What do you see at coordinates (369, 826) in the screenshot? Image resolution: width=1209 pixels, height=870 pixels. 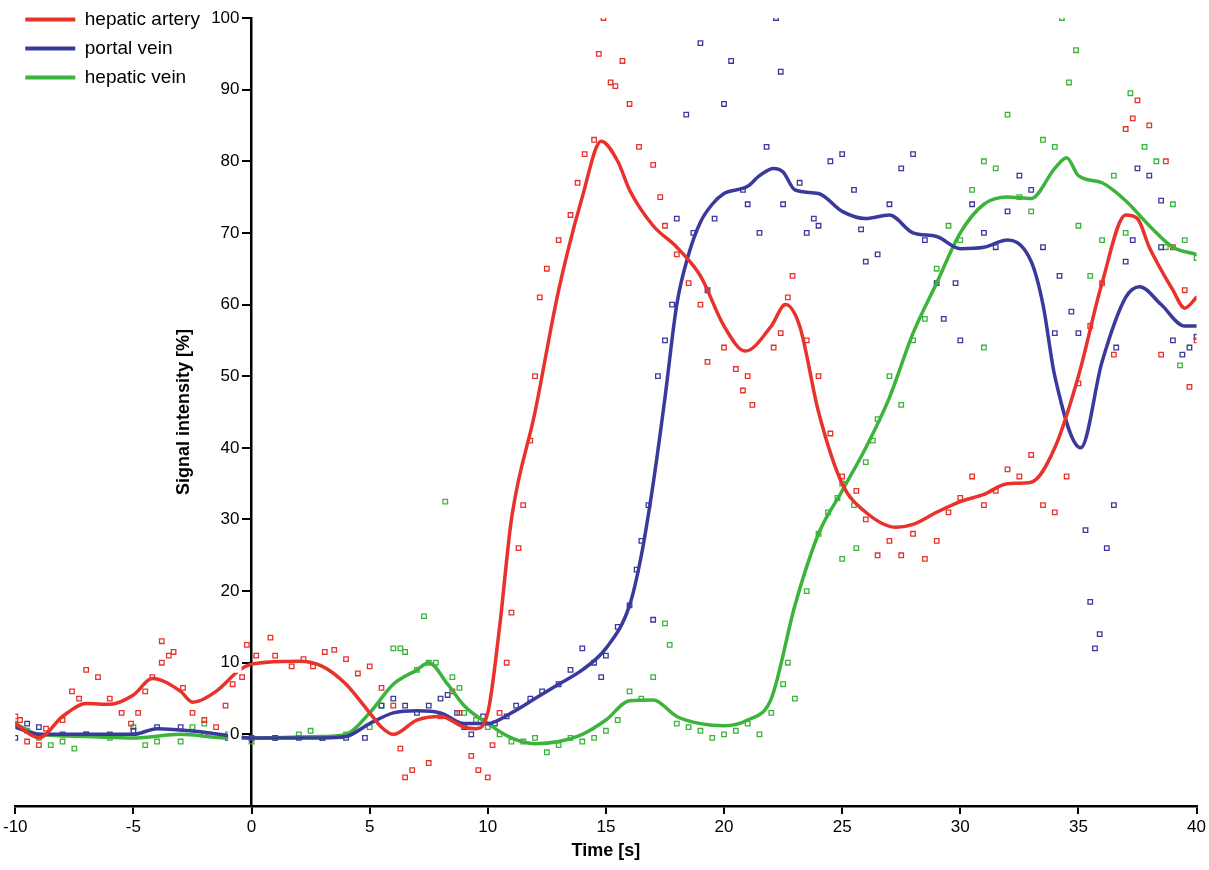 I see `x-tick-label: 5` at bounding box center [369, 826].